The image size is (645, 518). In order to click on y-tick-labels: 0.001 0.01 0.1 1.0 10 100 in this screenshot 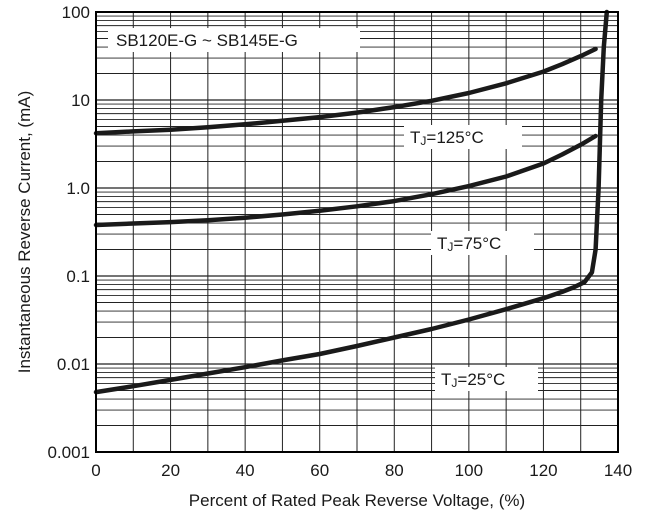, I will do `click(68, 232)`.